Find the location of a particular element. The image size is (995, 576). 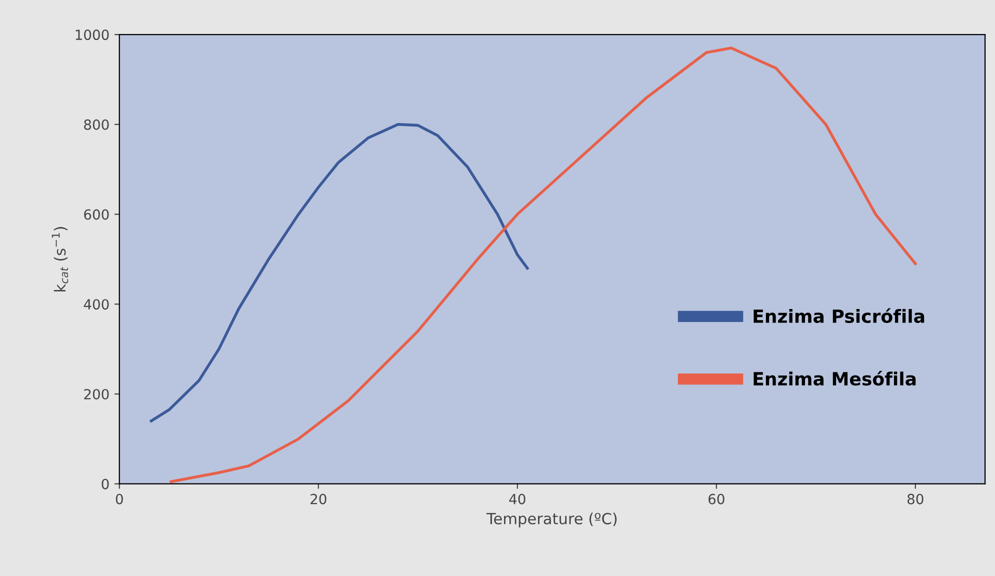

legend-label: Enzima Psicrófila is located at coordinates (839, 315).